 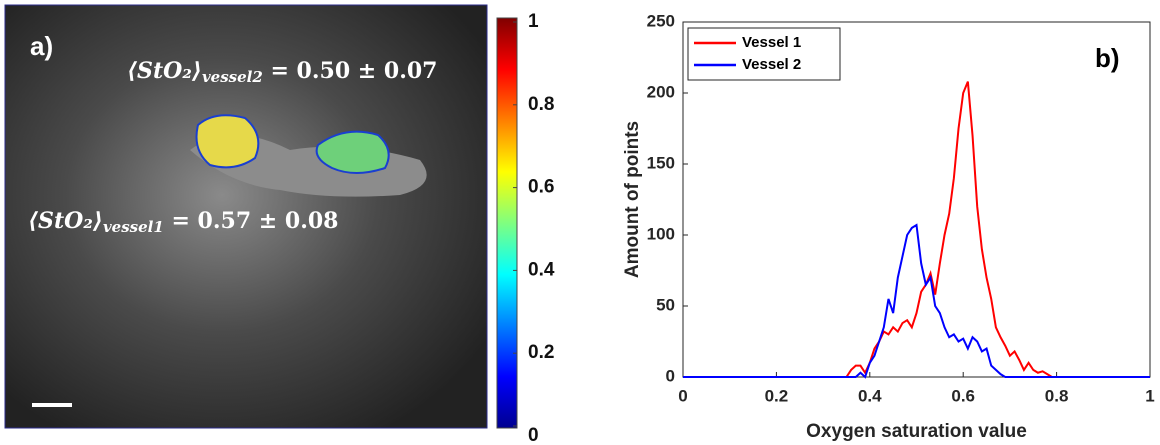 I want to click on colorbar-tick-label: 0.6, so click(x=541, y=187).